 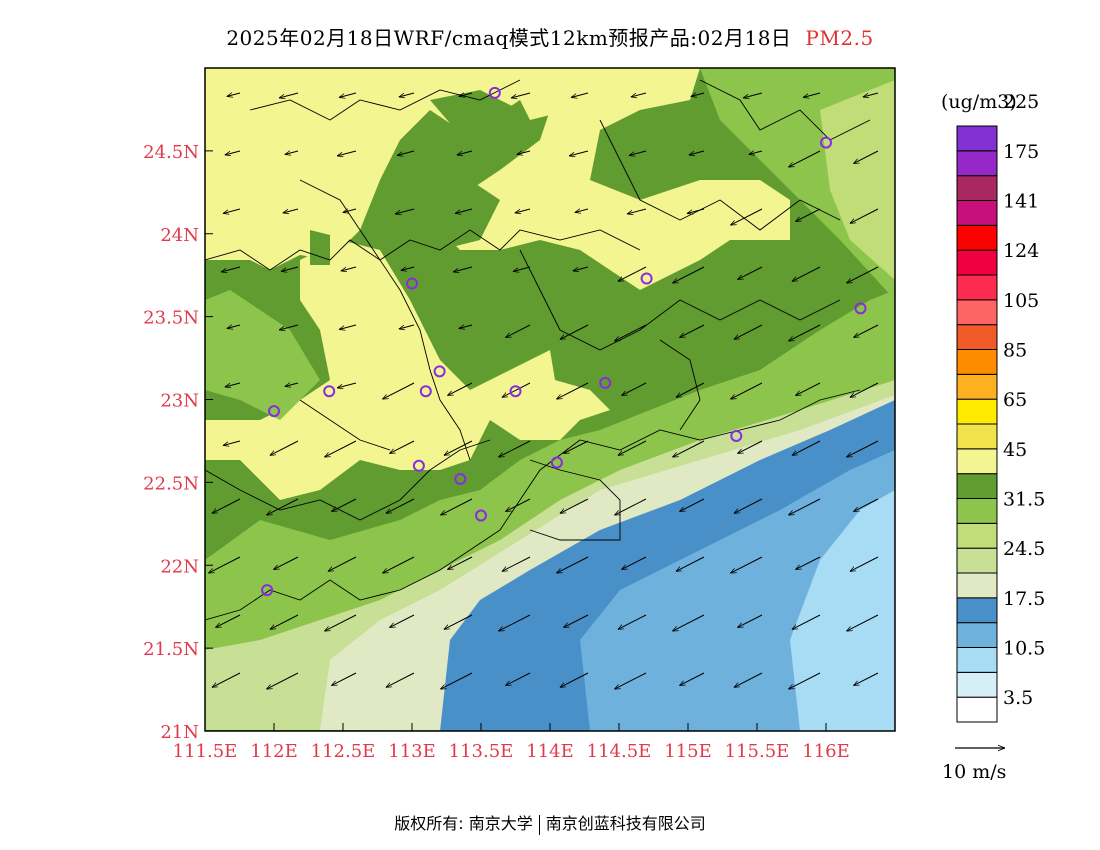 What do you see at coordinates (1018, 698) in the screenshot?
I see `colorbar-label: 3.5` at bounding box center [1018, 698].